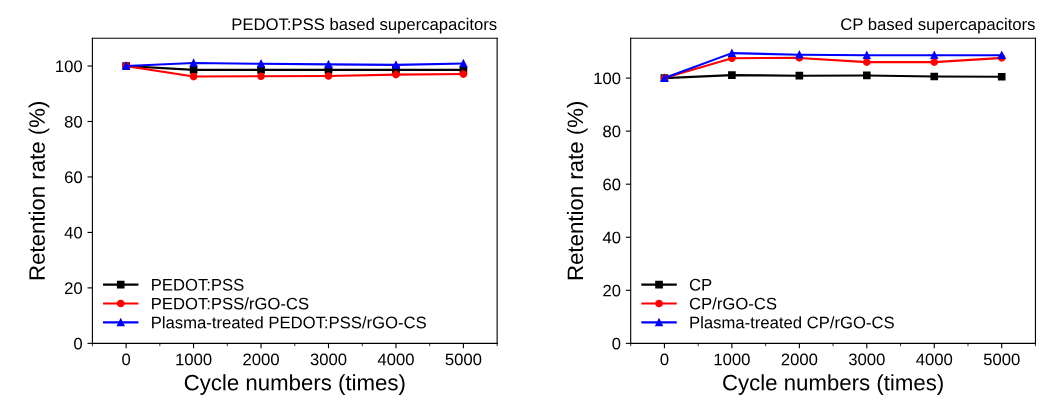 The height and width of the screenshot is (403, 1062). Describe the element at coordinates (792, 322) in the screenshot. I see `legend-label: Plasma-treated CP/rGO-CS` at that location.